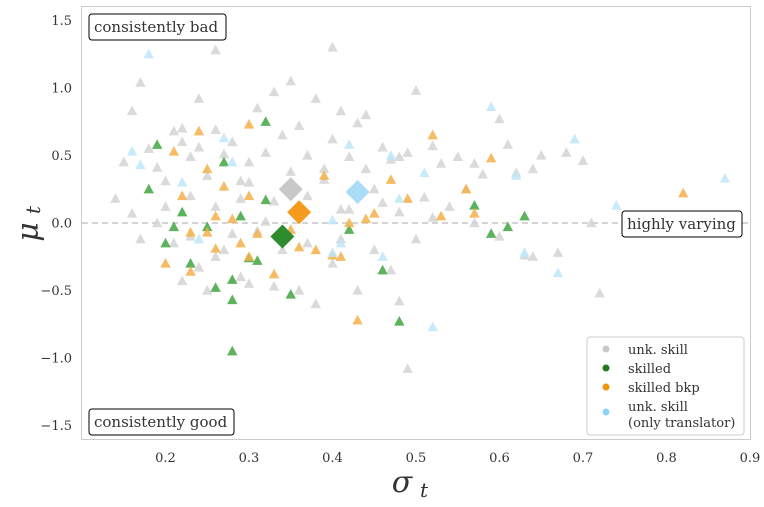  Describe the element at coordinates (56, 426) in the screenshot. I see `y-tick-label: −1.5` at that location.